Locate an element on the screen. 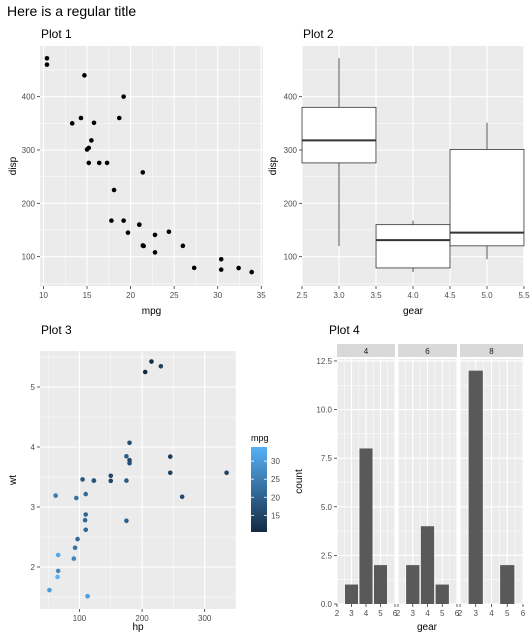 The height and width of the screenshot is (640, 532). plot4-y-tick-label: 0.0 is located at coordinates (327, 604).